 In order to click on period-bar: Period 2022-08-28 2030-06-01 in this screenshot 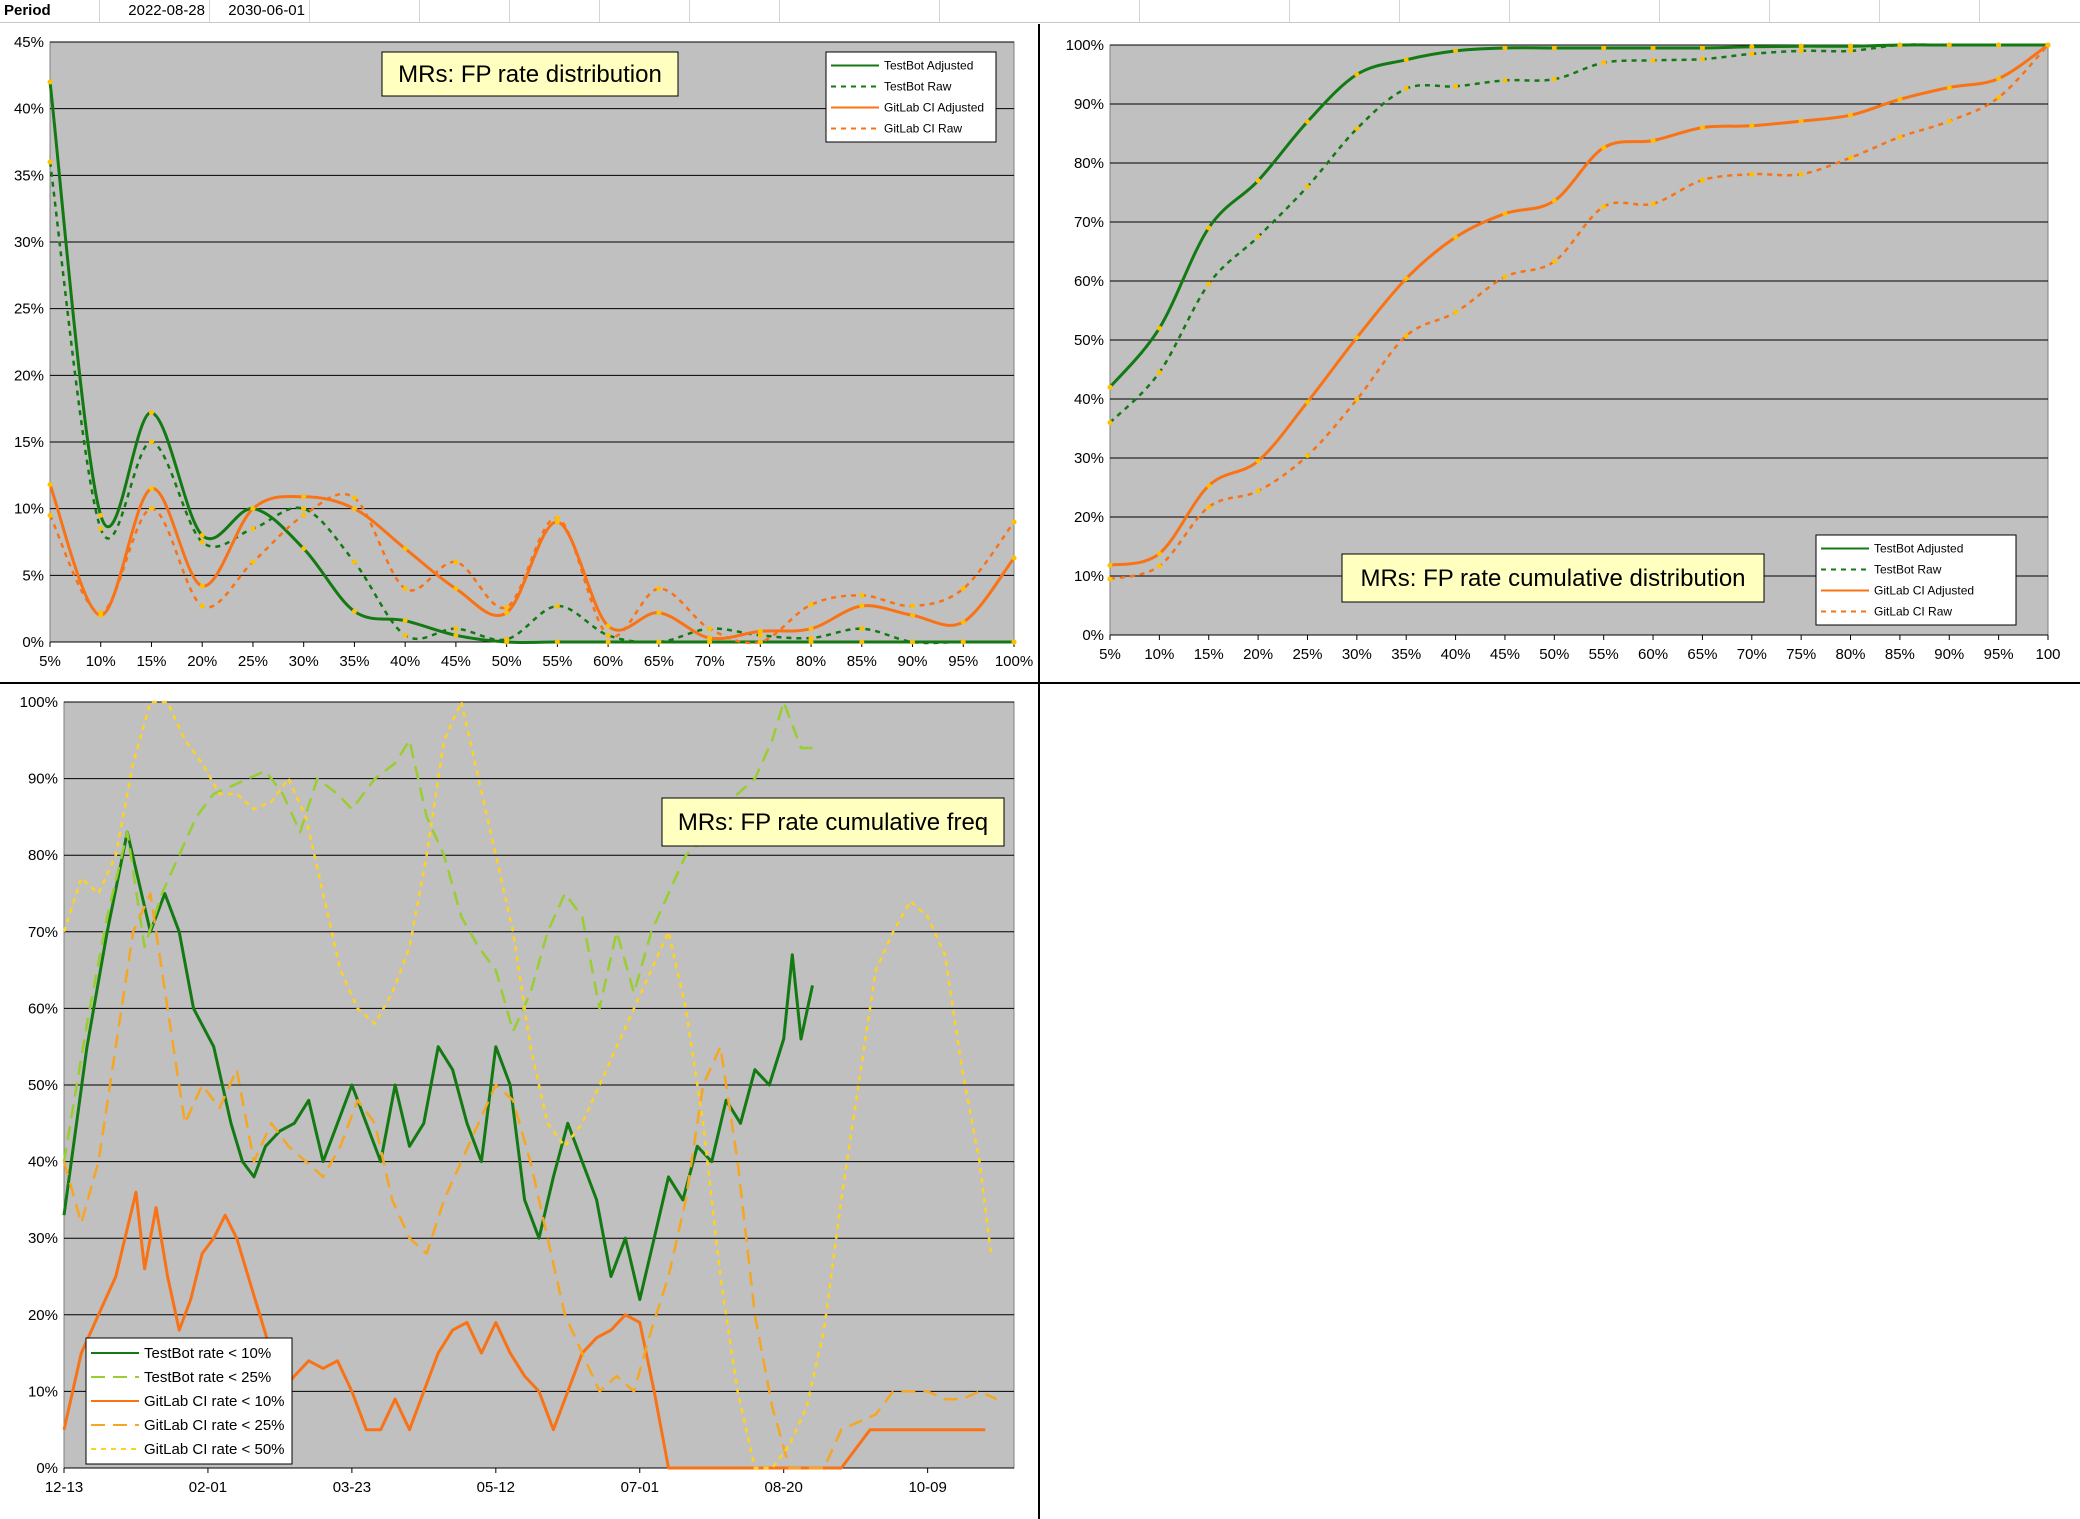, I will do `click(1040, 11)`.